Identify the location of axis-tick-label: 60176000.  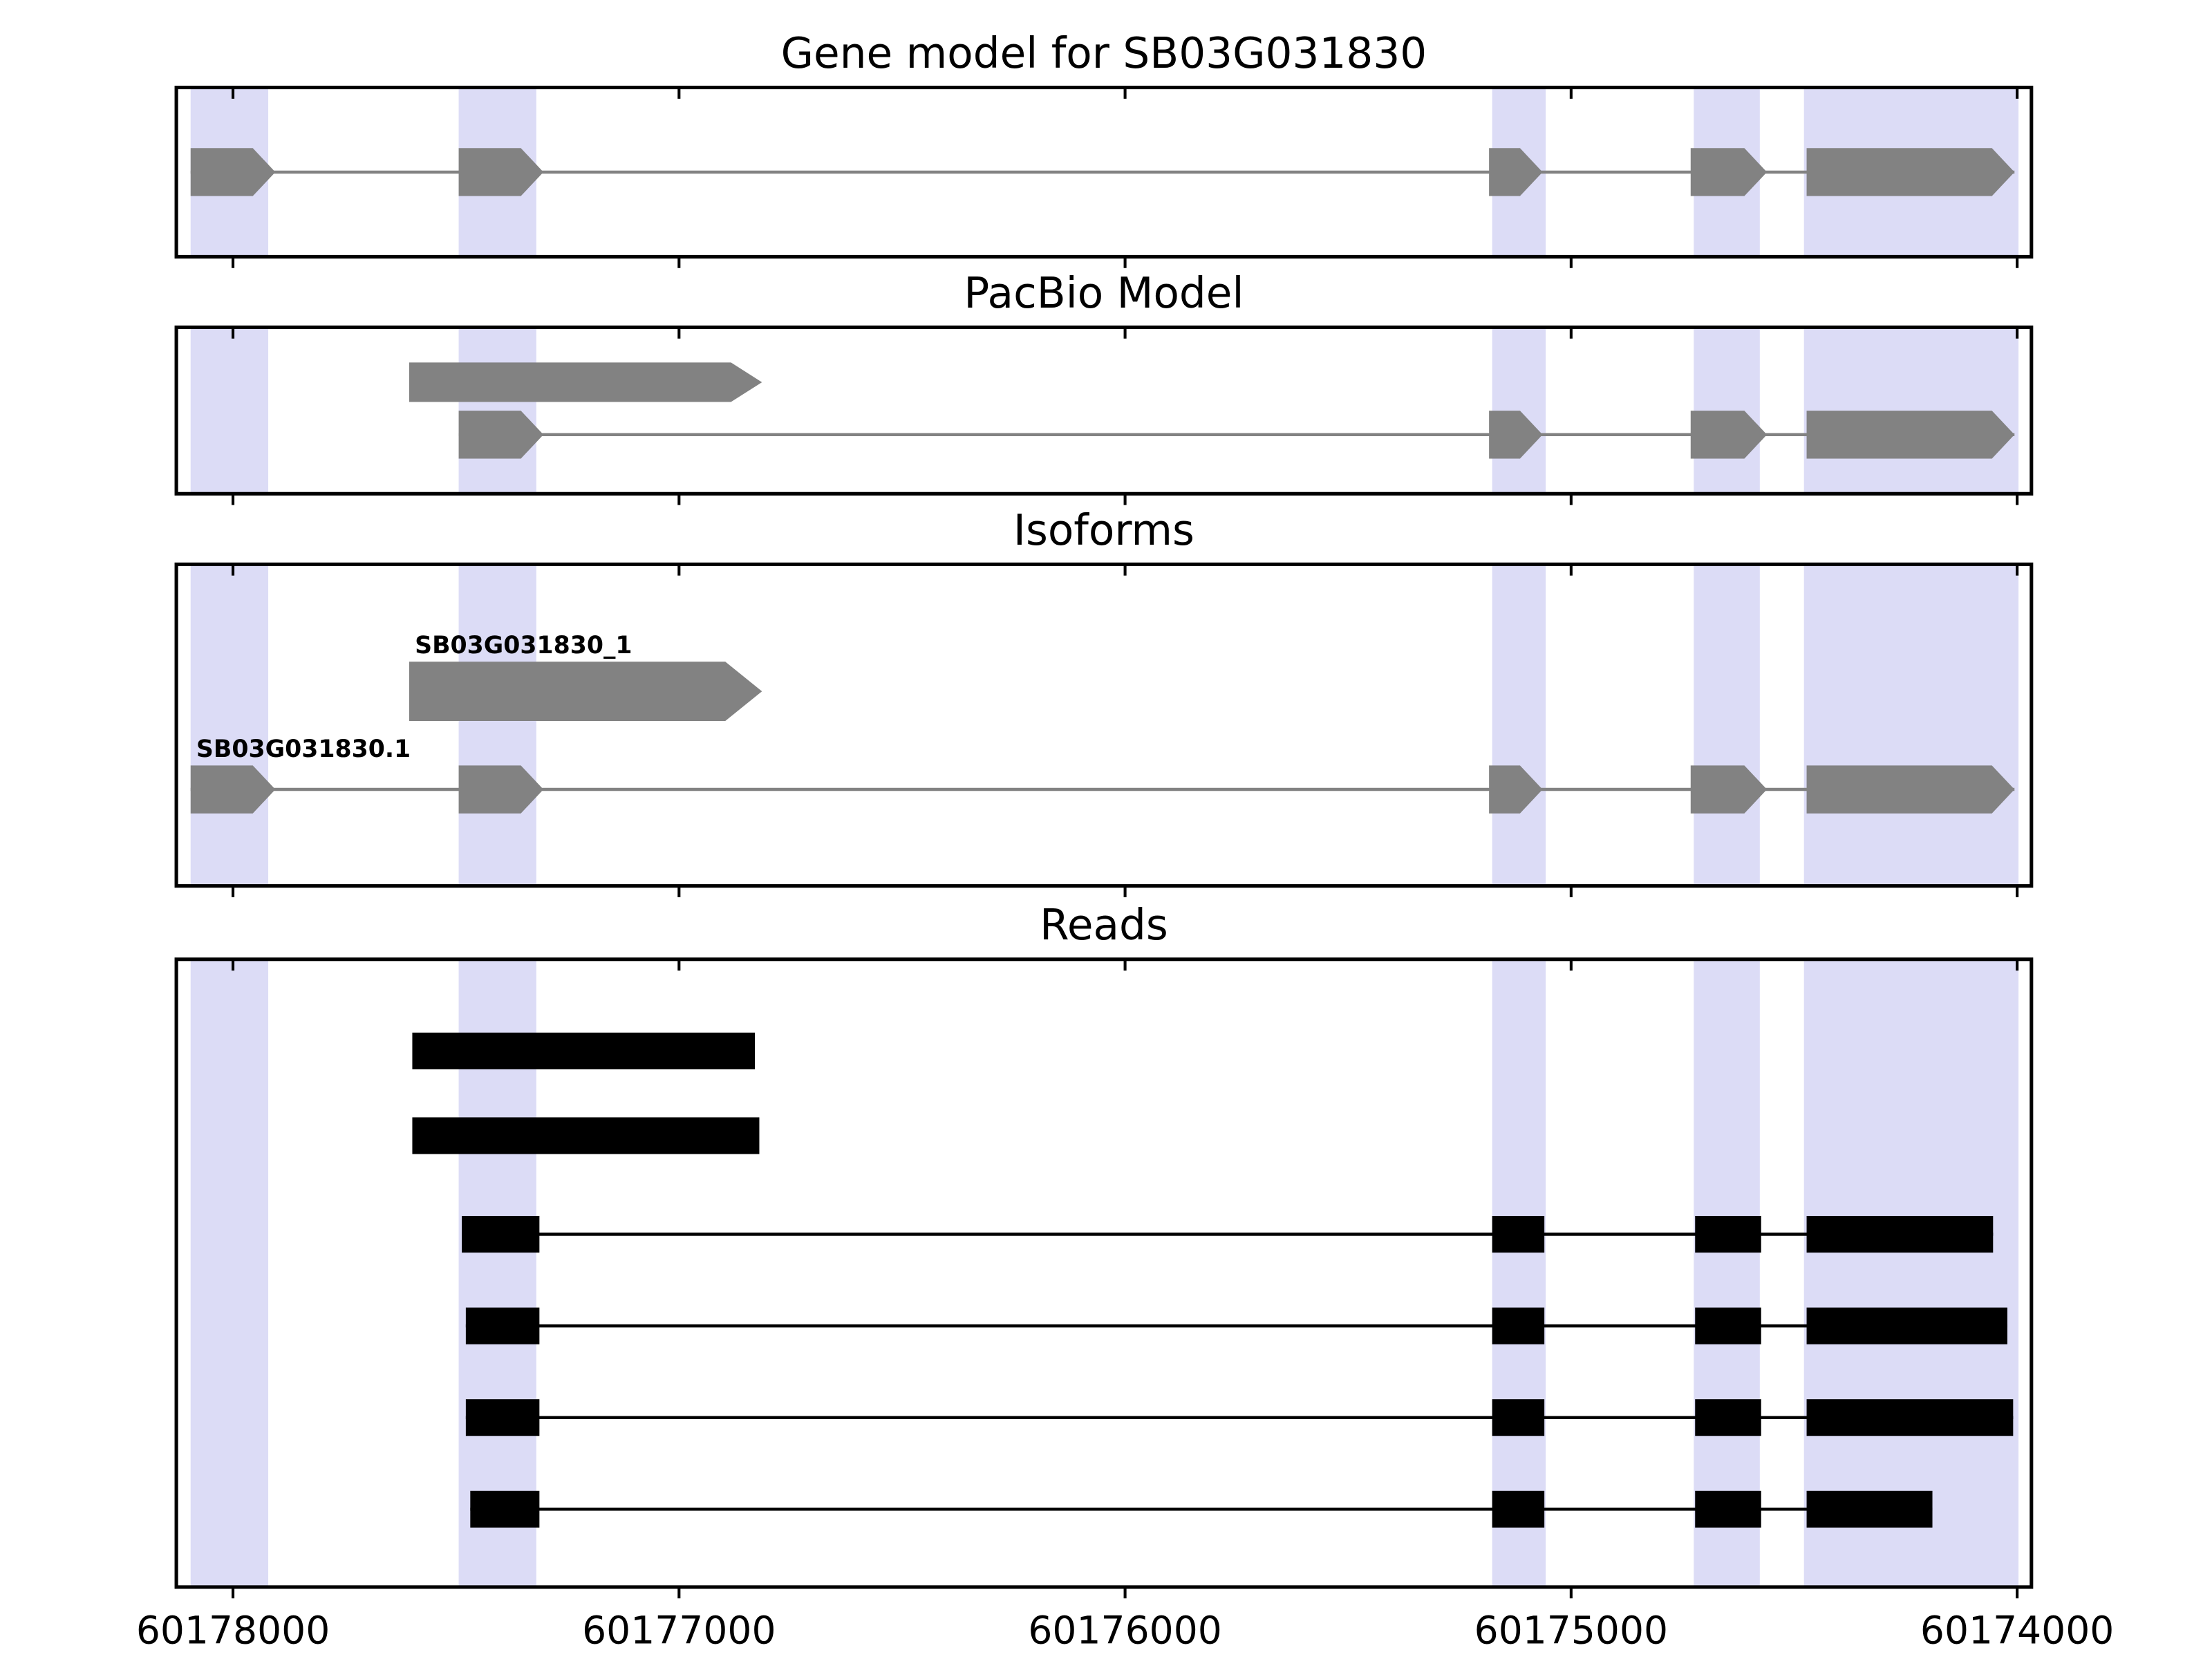
(1124, 1631).